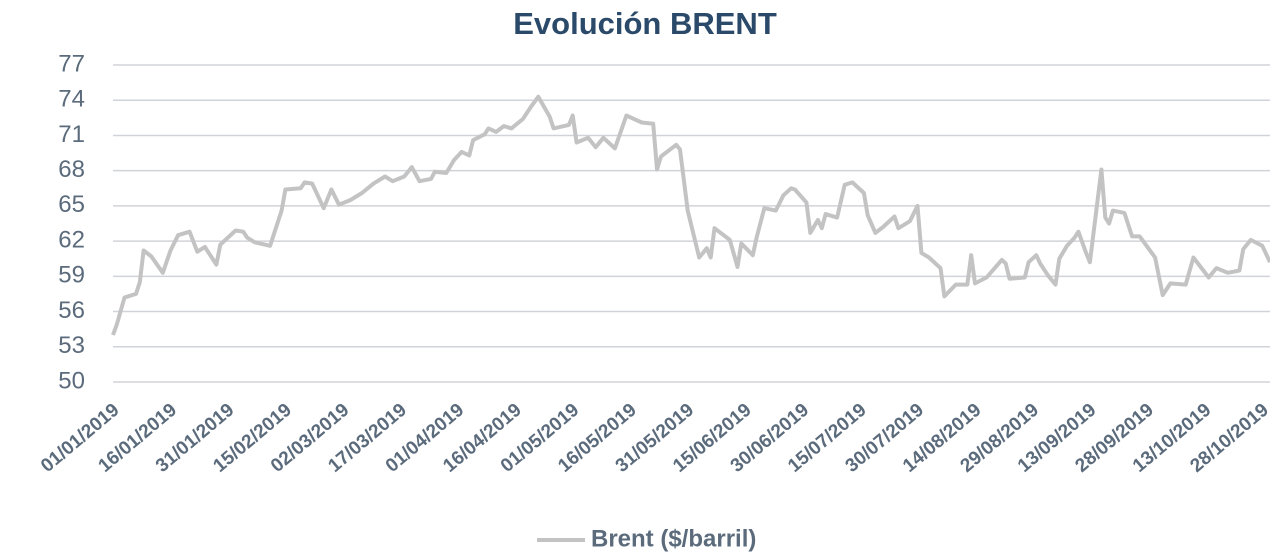 The image size is (1270, 556). Describe the element at coordinates (71, 169) in the screenshot. I see `y-tick-label: 68` at that location.